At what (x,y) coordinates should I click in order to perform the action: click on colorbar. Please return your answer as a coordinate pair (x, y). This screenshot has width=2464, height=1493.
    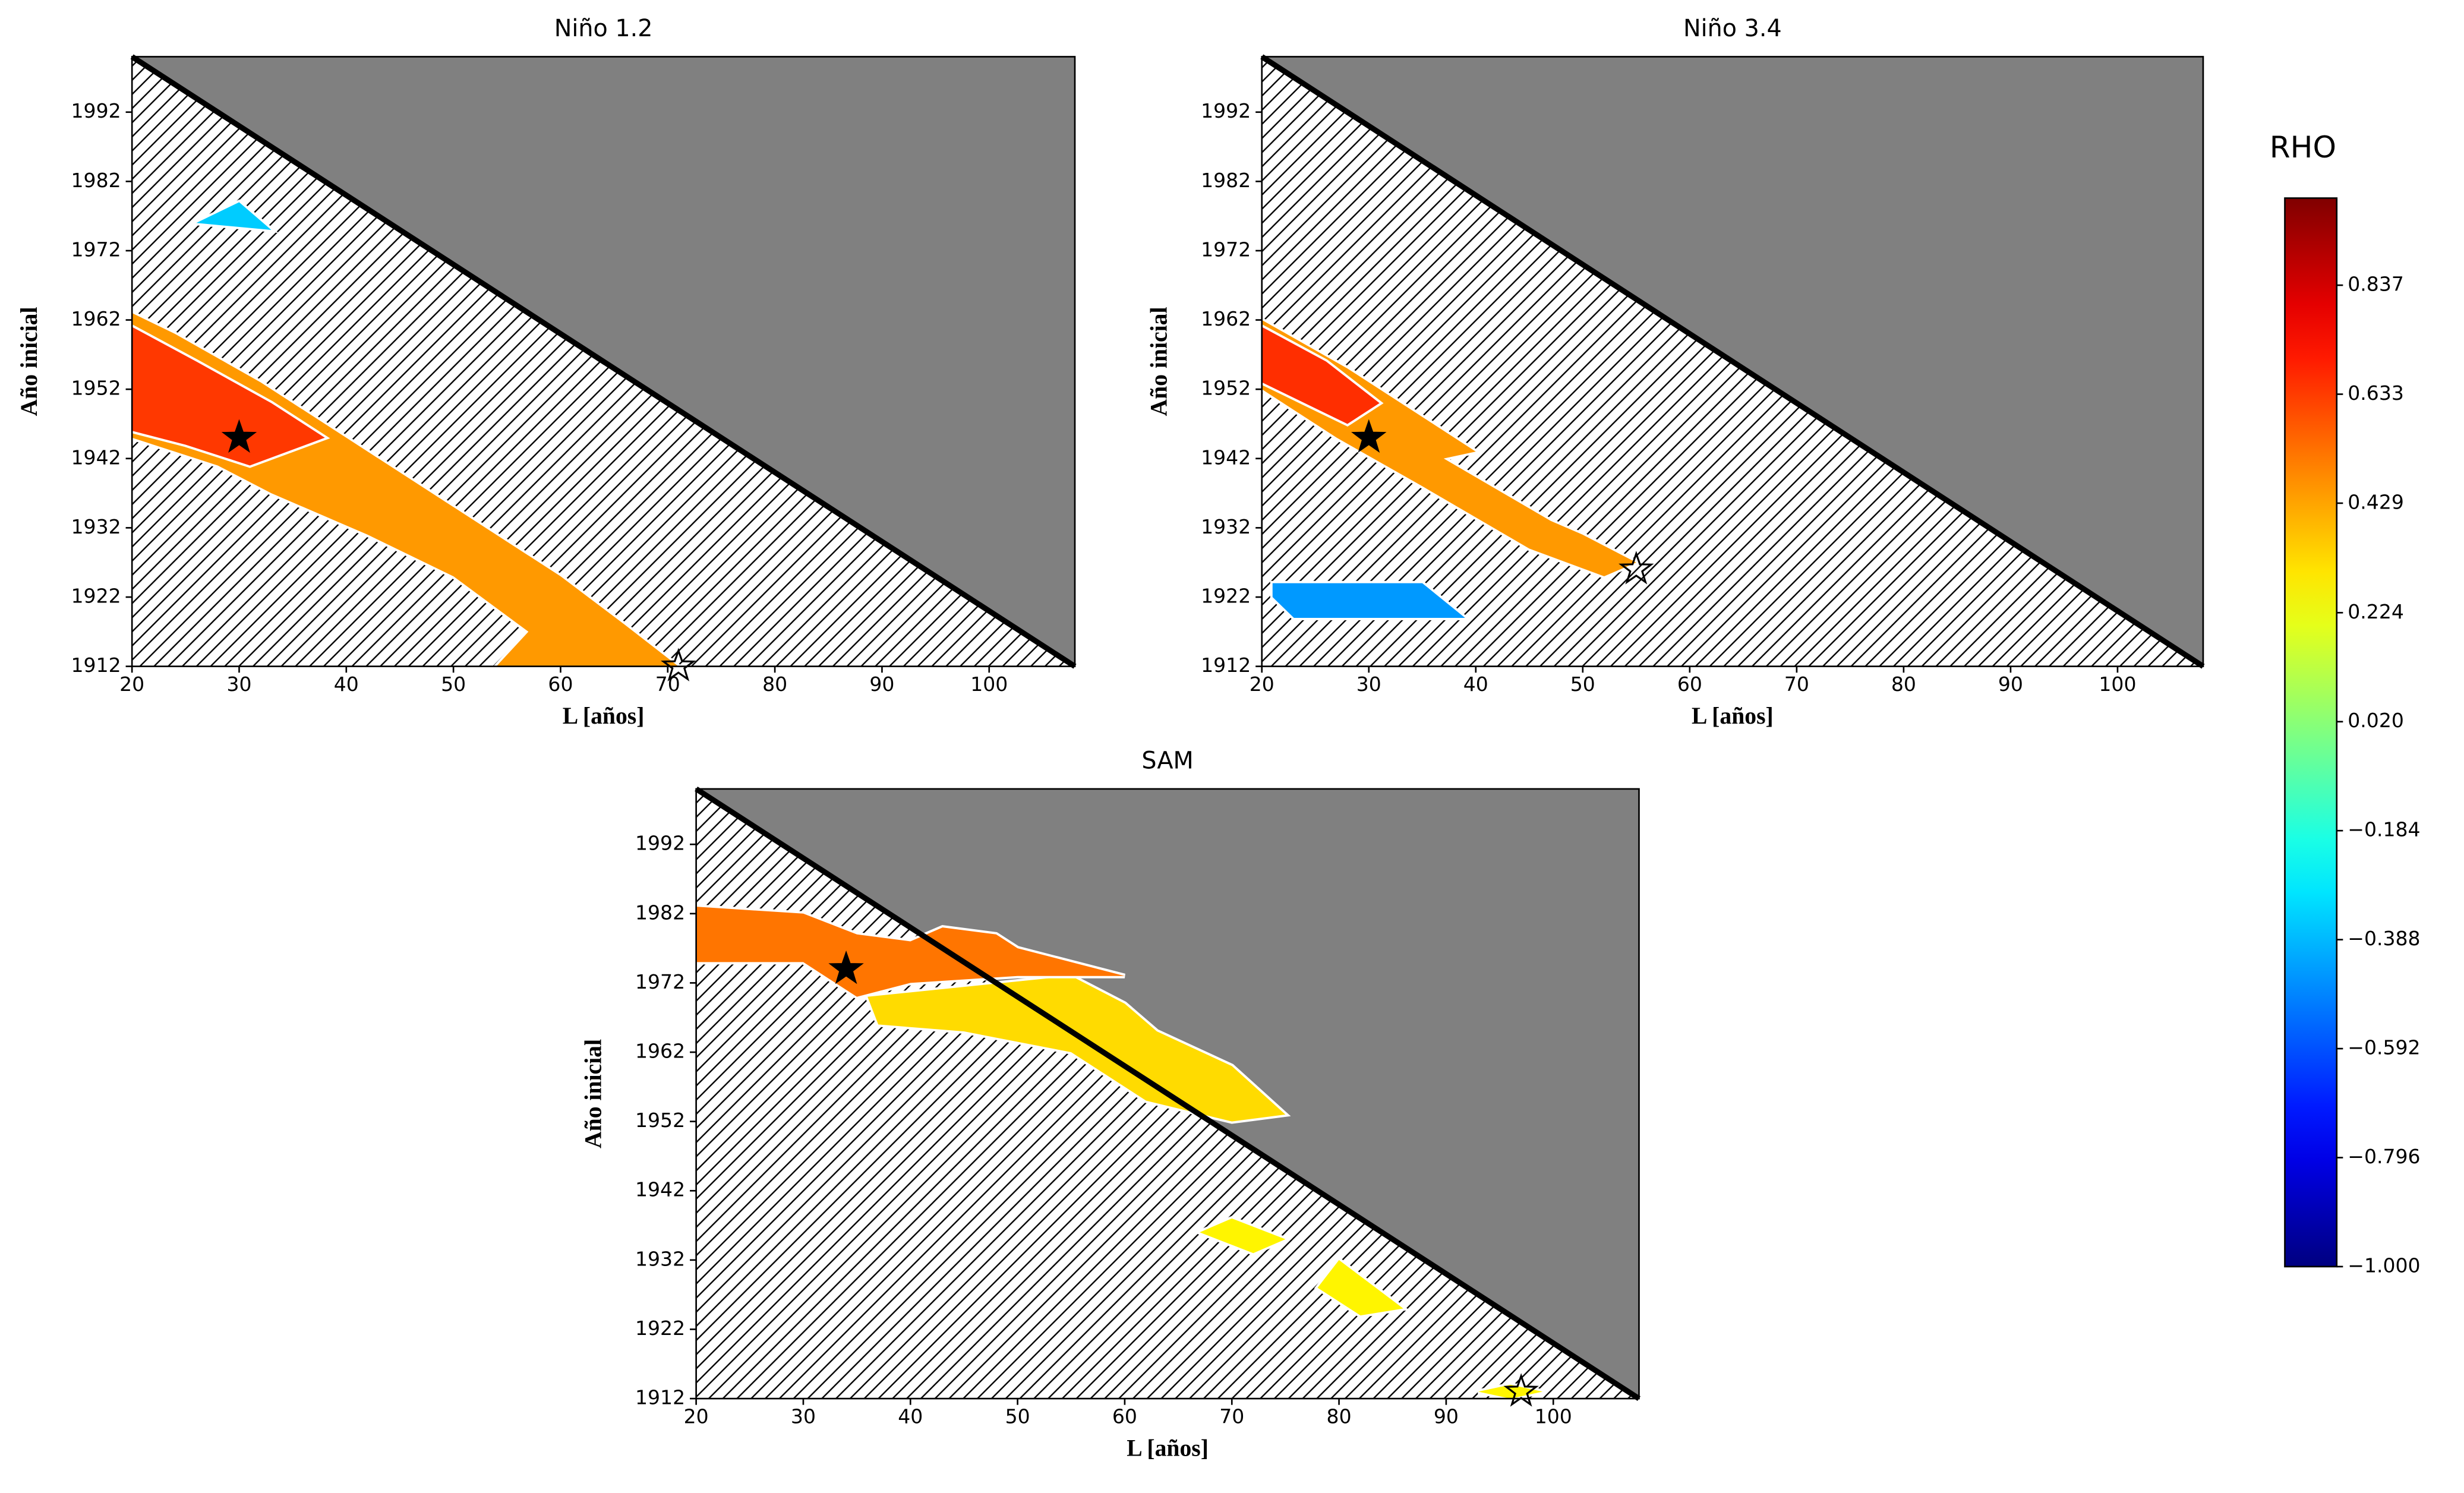
    Looking at the image, I should click on (2311, 732).